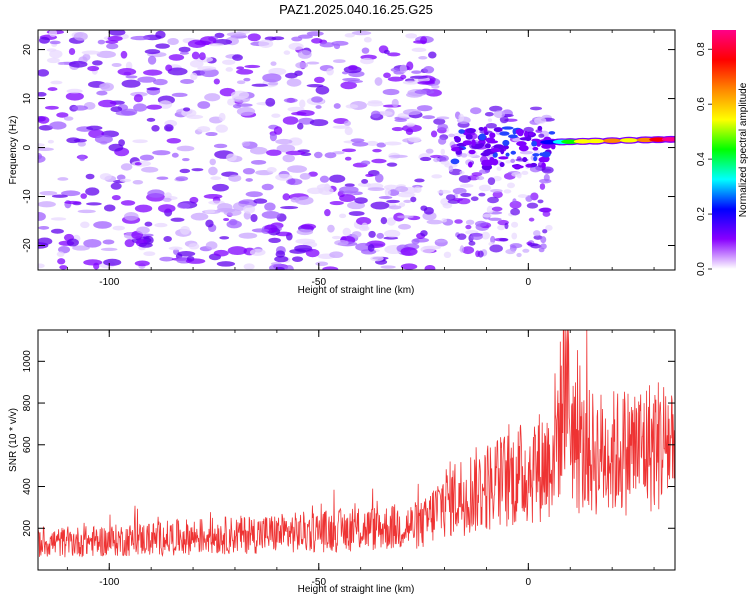 This screenshot has height=600, width=750. Describe the element at coordinates (701, 214) in the screenshot. I see `colorbar-tick-1: 0.2` at that location.